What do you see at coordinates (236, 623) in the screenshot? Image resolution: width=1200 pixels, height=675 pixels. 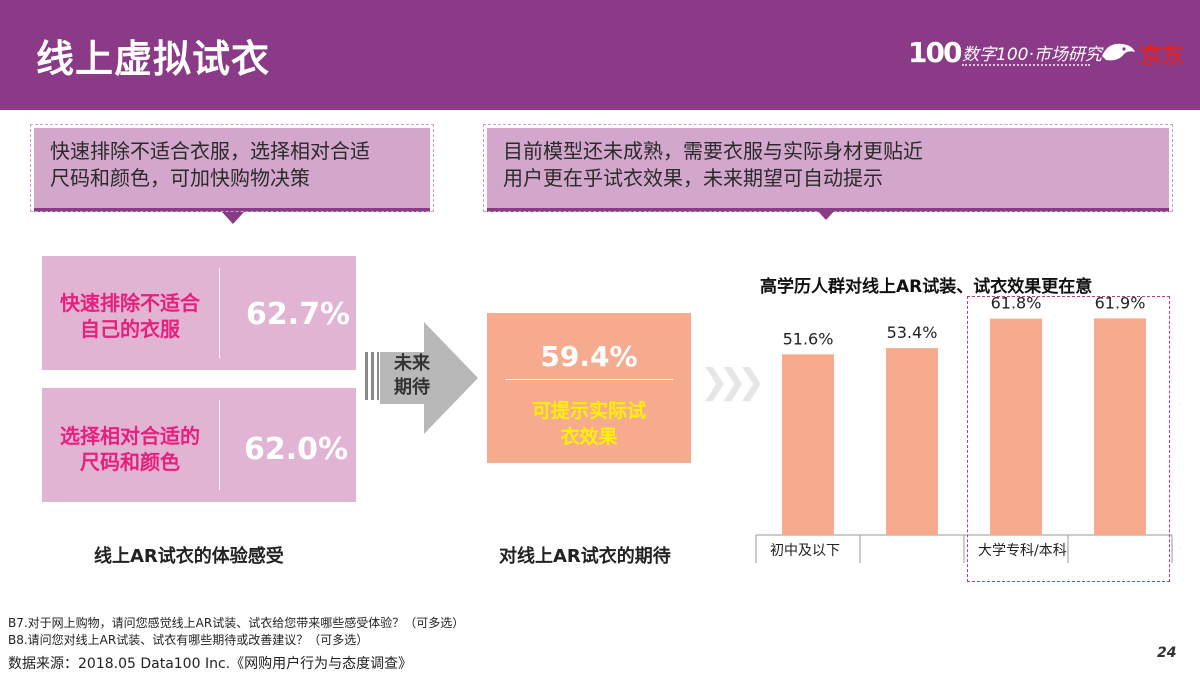 I see `footnote-q1: B7.对于网上购物，请问您感觉线上AR试装、试衣给您带来哪些感受体验？（可多选）` at bounding box center [236, 623].